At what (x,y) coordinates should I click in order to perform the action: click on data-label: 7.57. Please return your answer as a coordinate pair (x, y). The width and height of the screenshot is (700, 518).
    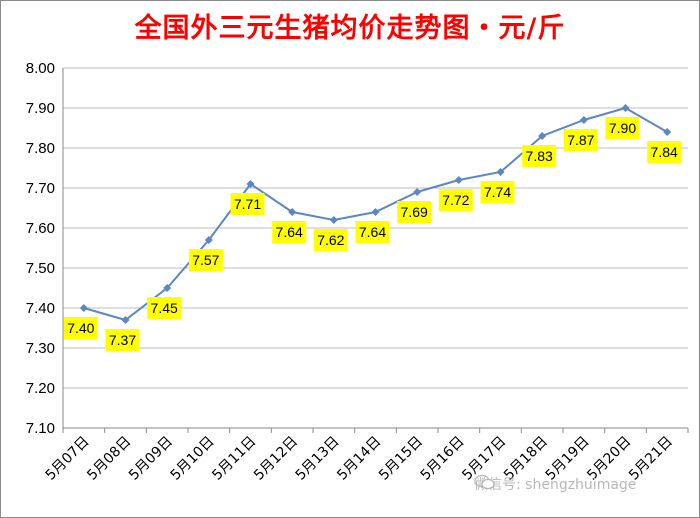
    Looking at the image, I should click on (205, 260).